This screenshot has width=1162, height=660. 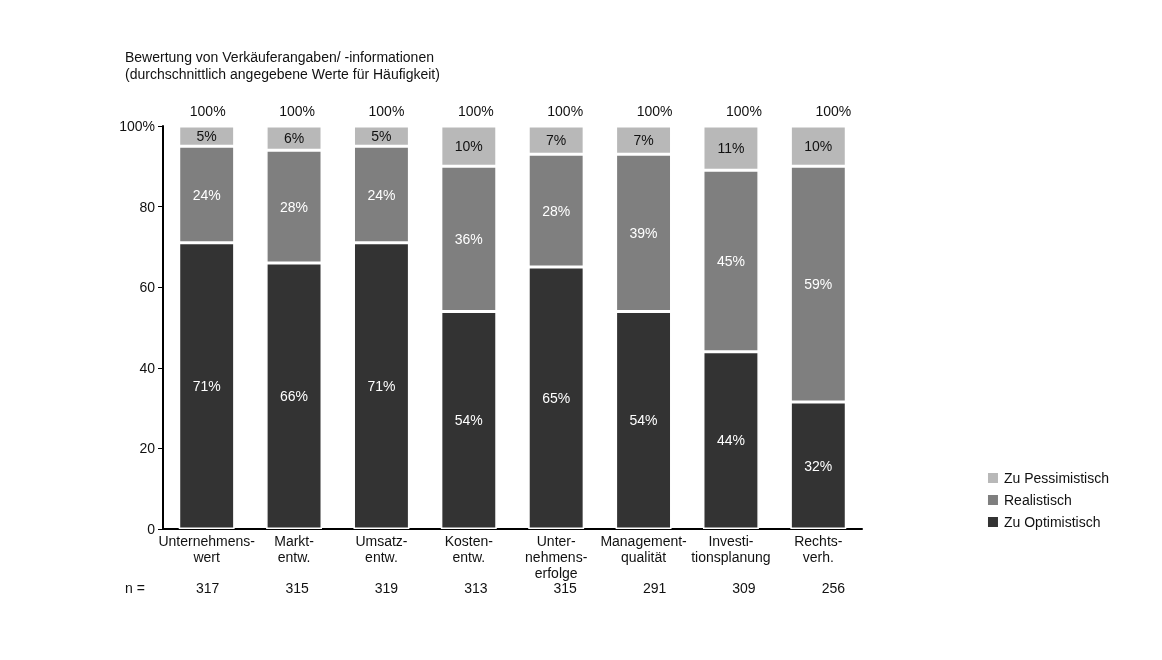 I want to click on data-label: 32%, so click(x=818, y=465).